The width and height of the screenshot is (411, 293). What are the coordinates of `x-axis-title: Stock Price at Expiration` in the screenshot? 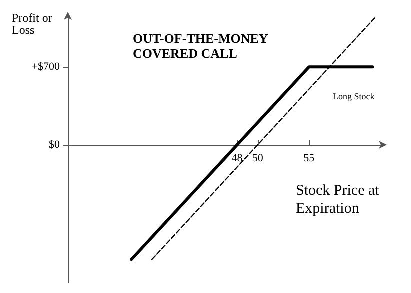 It's located at (338, 200).